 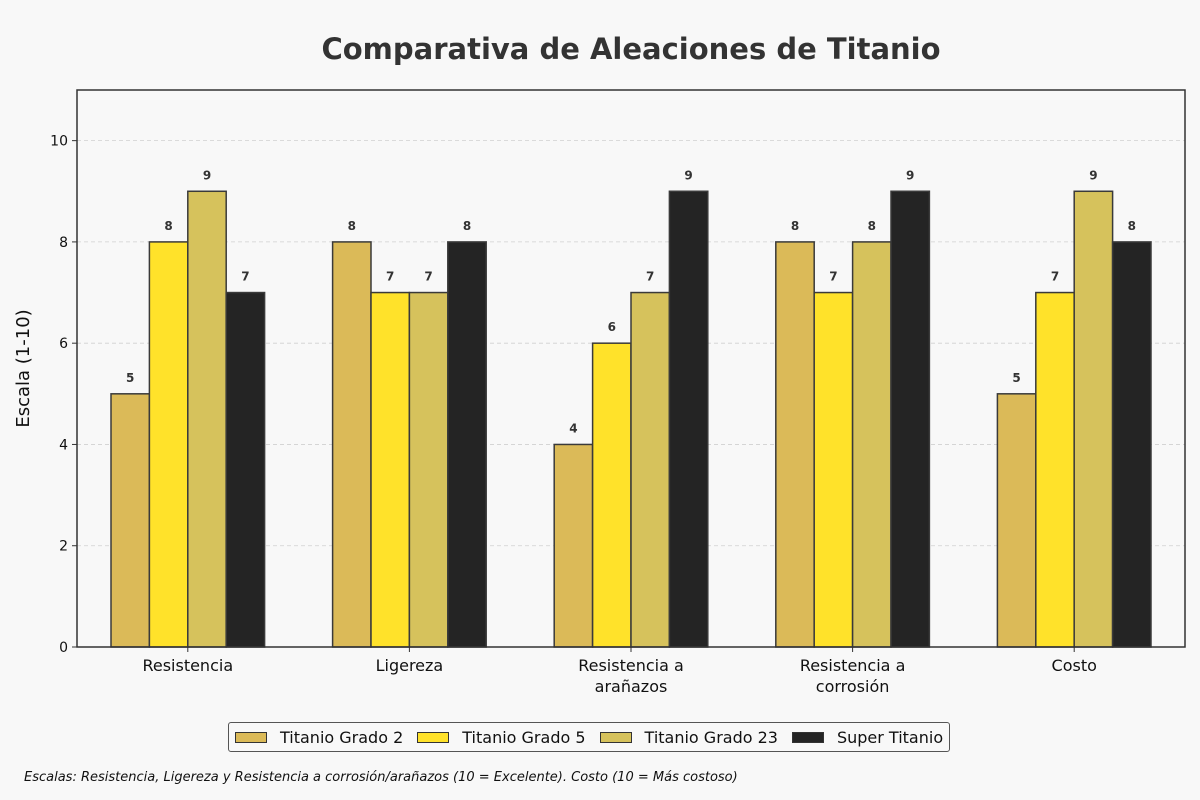 What do you see at coordinates (1074, 665) in the screenshot?
I see `x-tick-label: Costo` at bounding box center [1074, 665].